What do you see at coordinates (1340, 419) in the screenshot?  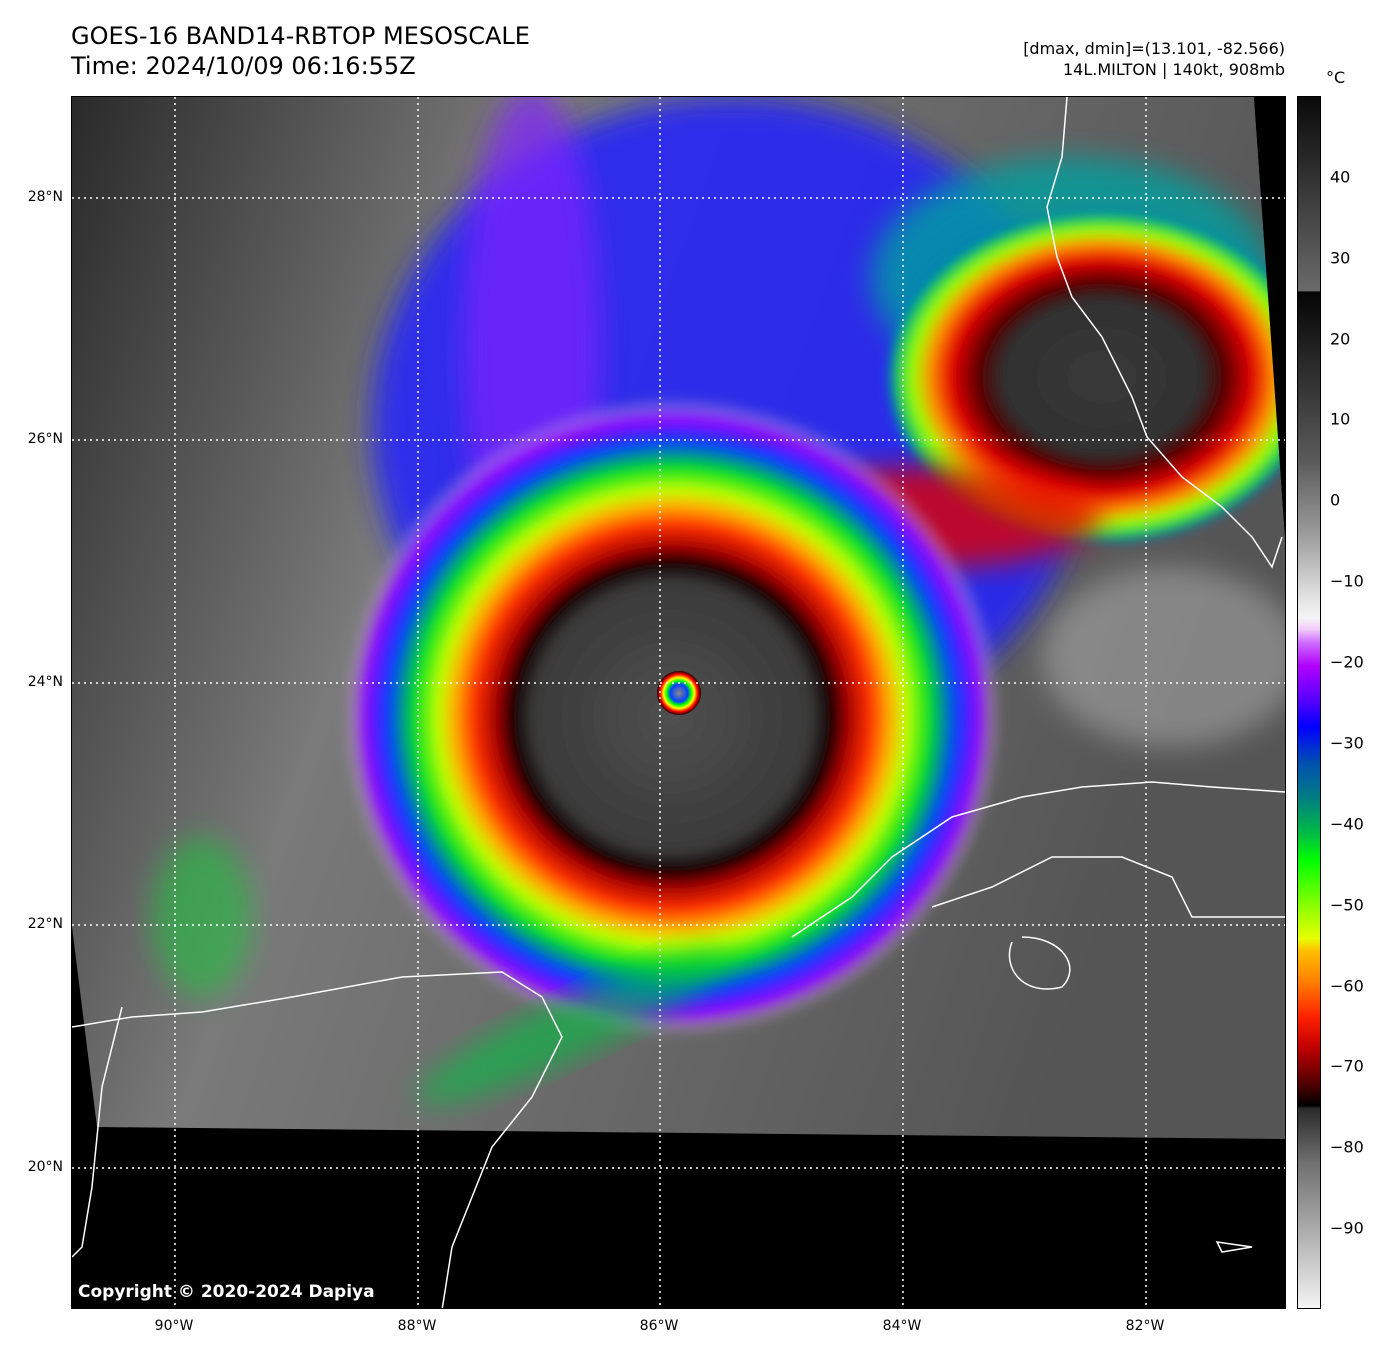 I see `colorbar-tick: 10` at bounding box center [1340, 419].